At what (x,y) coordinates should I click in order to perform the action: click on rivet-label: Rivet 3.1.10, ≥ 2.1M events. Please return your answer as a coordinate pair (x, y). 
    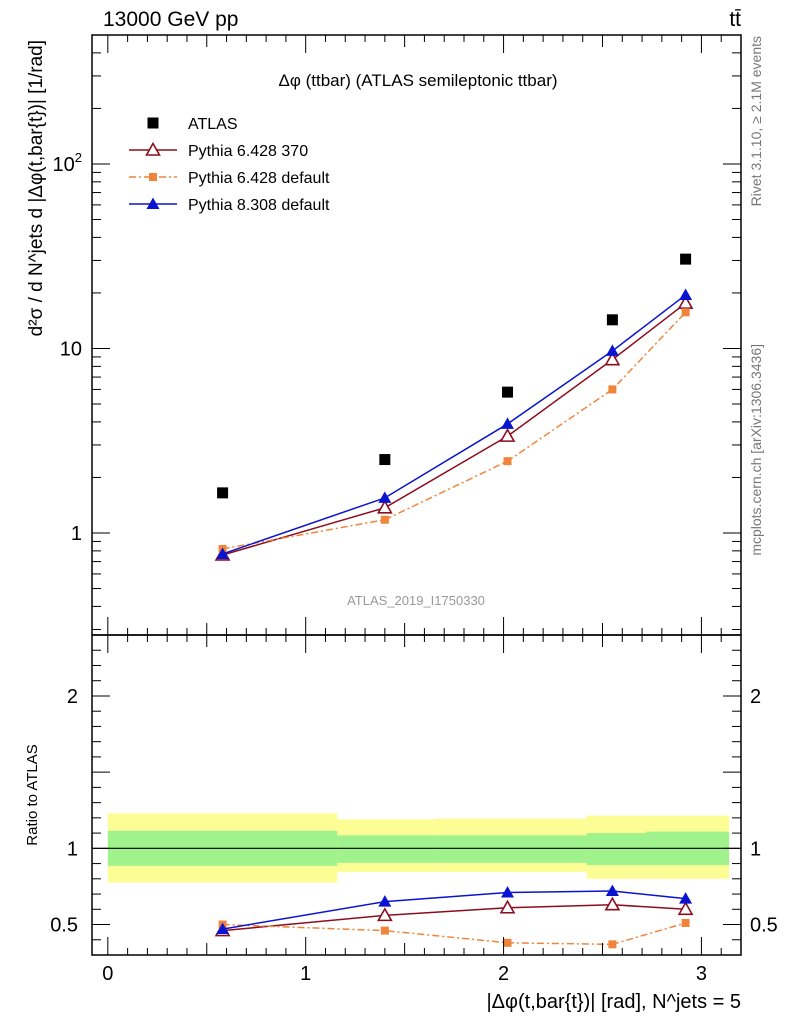
    Looking at the image, I should click on (756, 121).